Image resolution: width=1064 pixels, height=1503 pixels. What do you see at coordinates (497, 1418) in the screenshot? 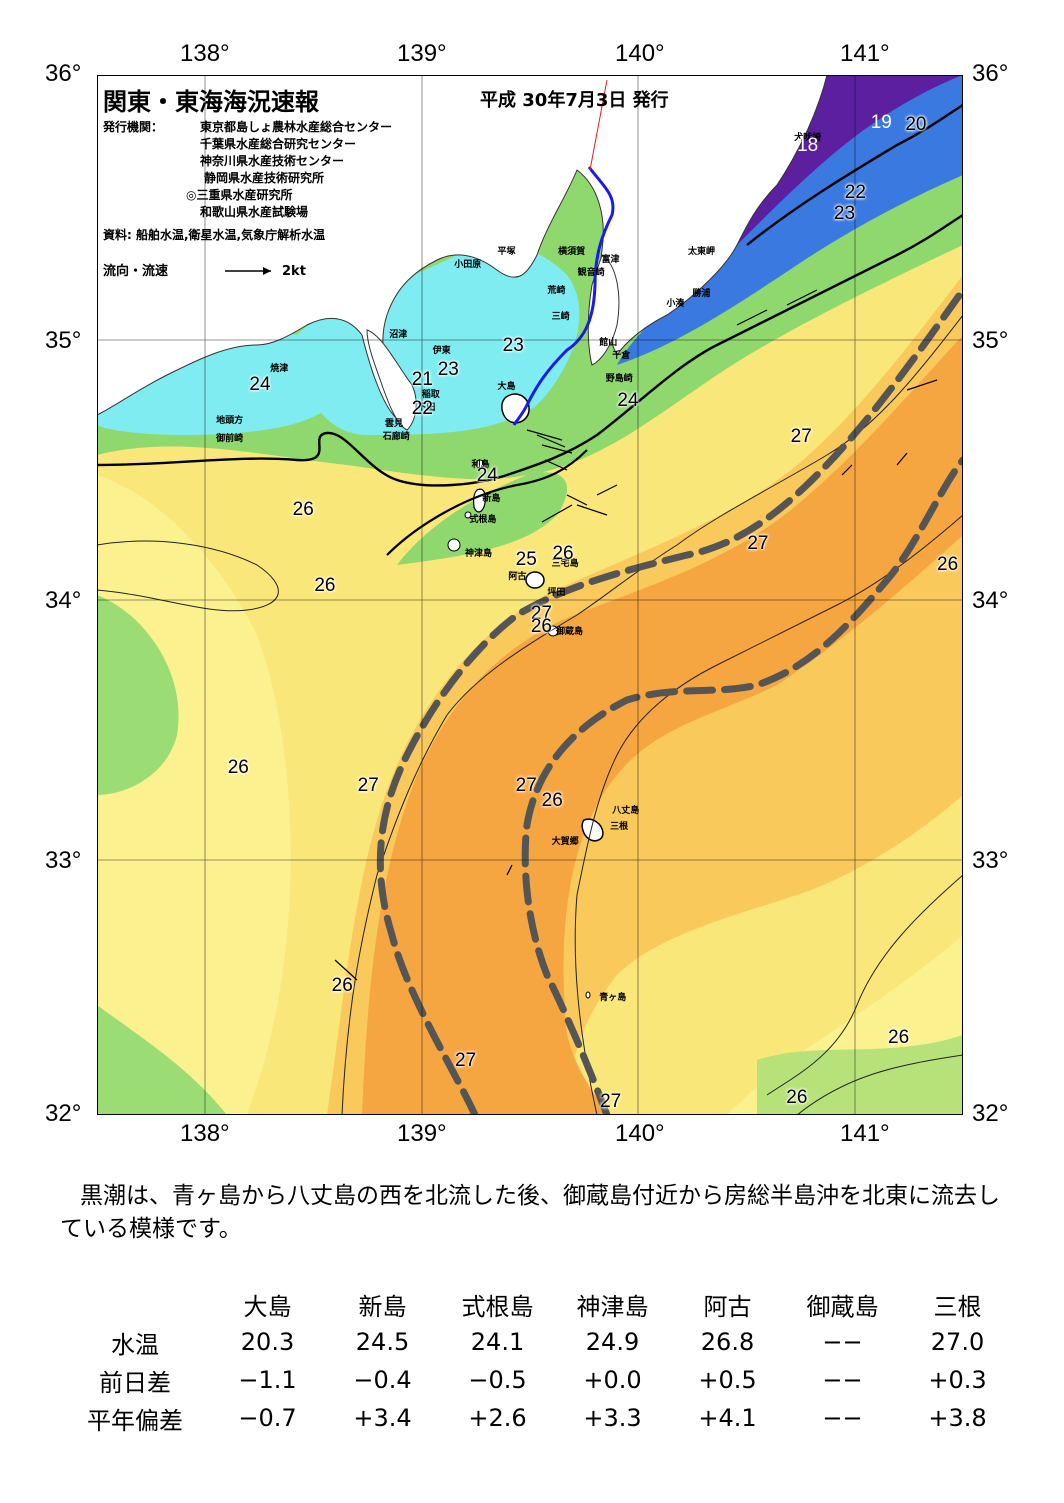
I see `table-cell: +2.6` at bounding box center [497, 1418].